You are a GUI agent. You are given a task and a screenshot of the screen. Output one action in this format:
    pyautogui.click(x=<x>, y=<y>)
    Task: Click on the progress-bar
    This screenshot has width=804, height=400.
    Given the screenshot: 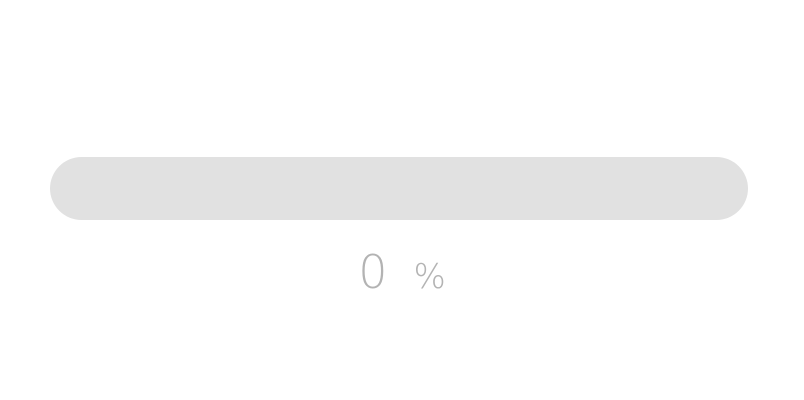 What is the action you would take?
    pyautogui.click(x=399, y=188)
    